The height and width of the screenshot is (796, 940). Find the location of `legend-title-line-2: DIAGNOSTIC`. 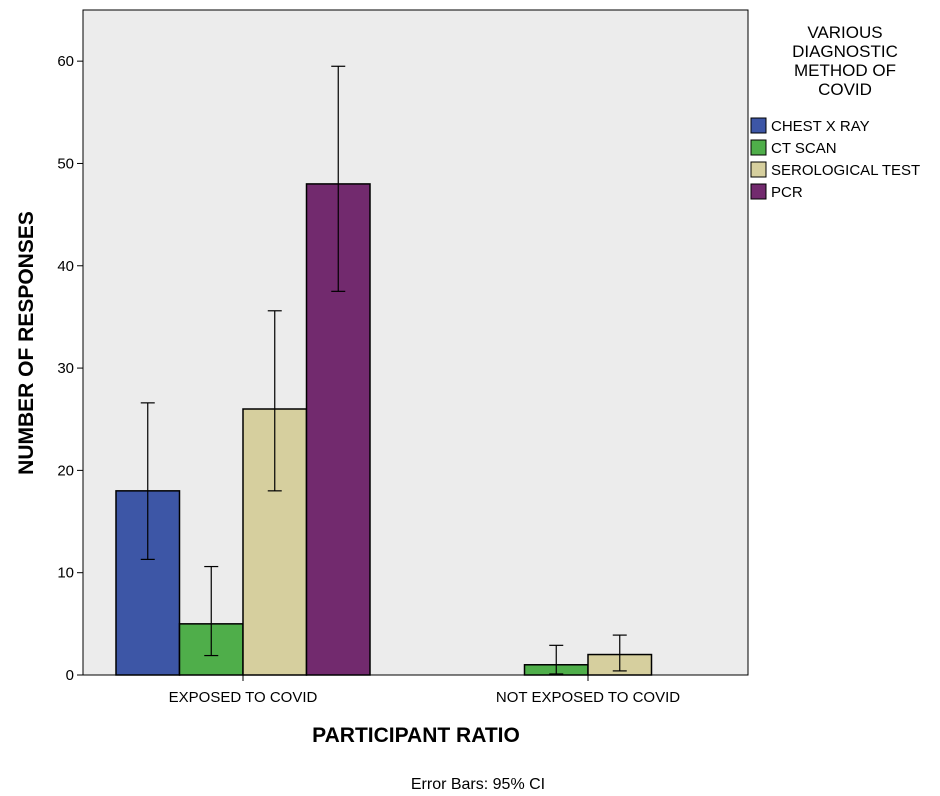

legend-title-line-2: DIAGNOSTIC is located at coordinates (845, 51).